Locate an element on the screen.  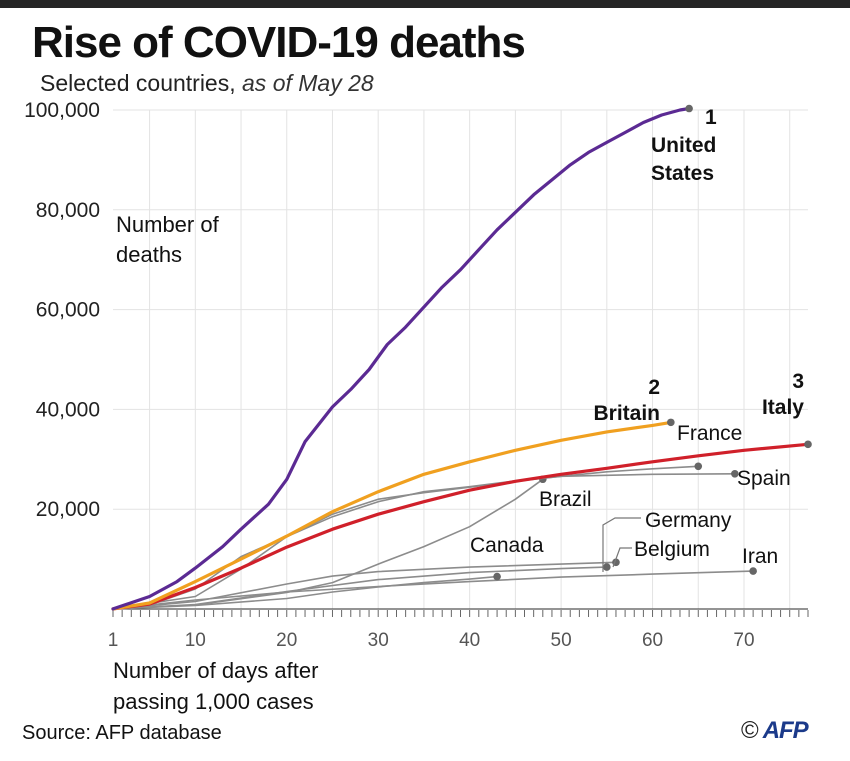
afp-logo: © AFP is located at coordinates (775, 731).